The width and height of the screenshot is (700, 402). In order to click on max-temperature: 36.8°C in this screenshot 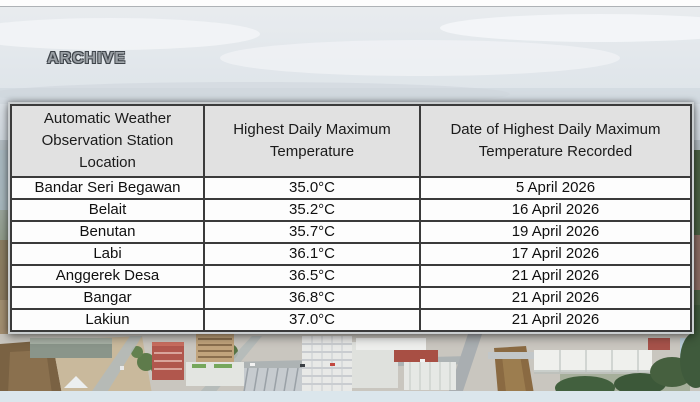, I will do `click(312, 298)`.